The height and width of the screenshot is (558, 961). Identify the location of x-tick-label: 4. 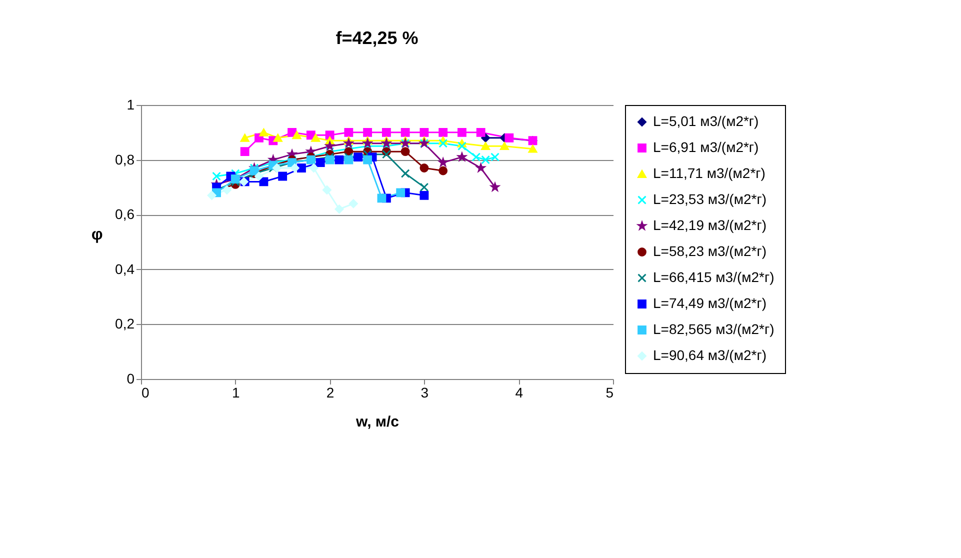
(519, 392).